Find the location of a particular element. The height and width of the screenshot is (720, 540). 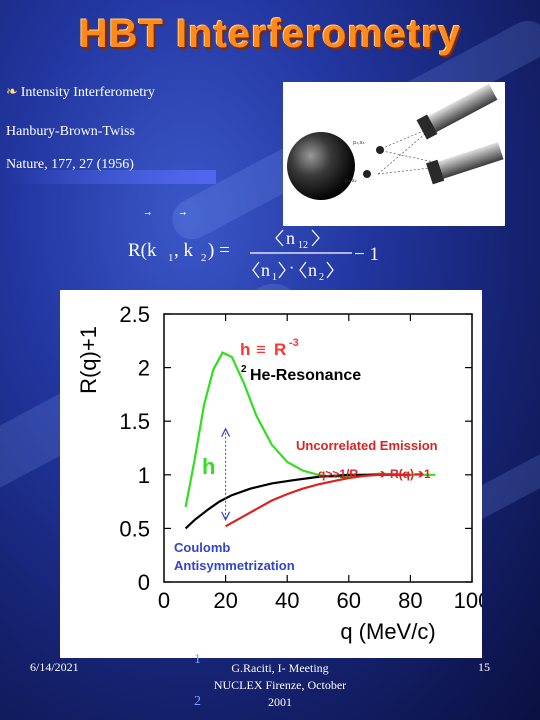

resonance-pre: 2 is located at coordinates (244, 369).